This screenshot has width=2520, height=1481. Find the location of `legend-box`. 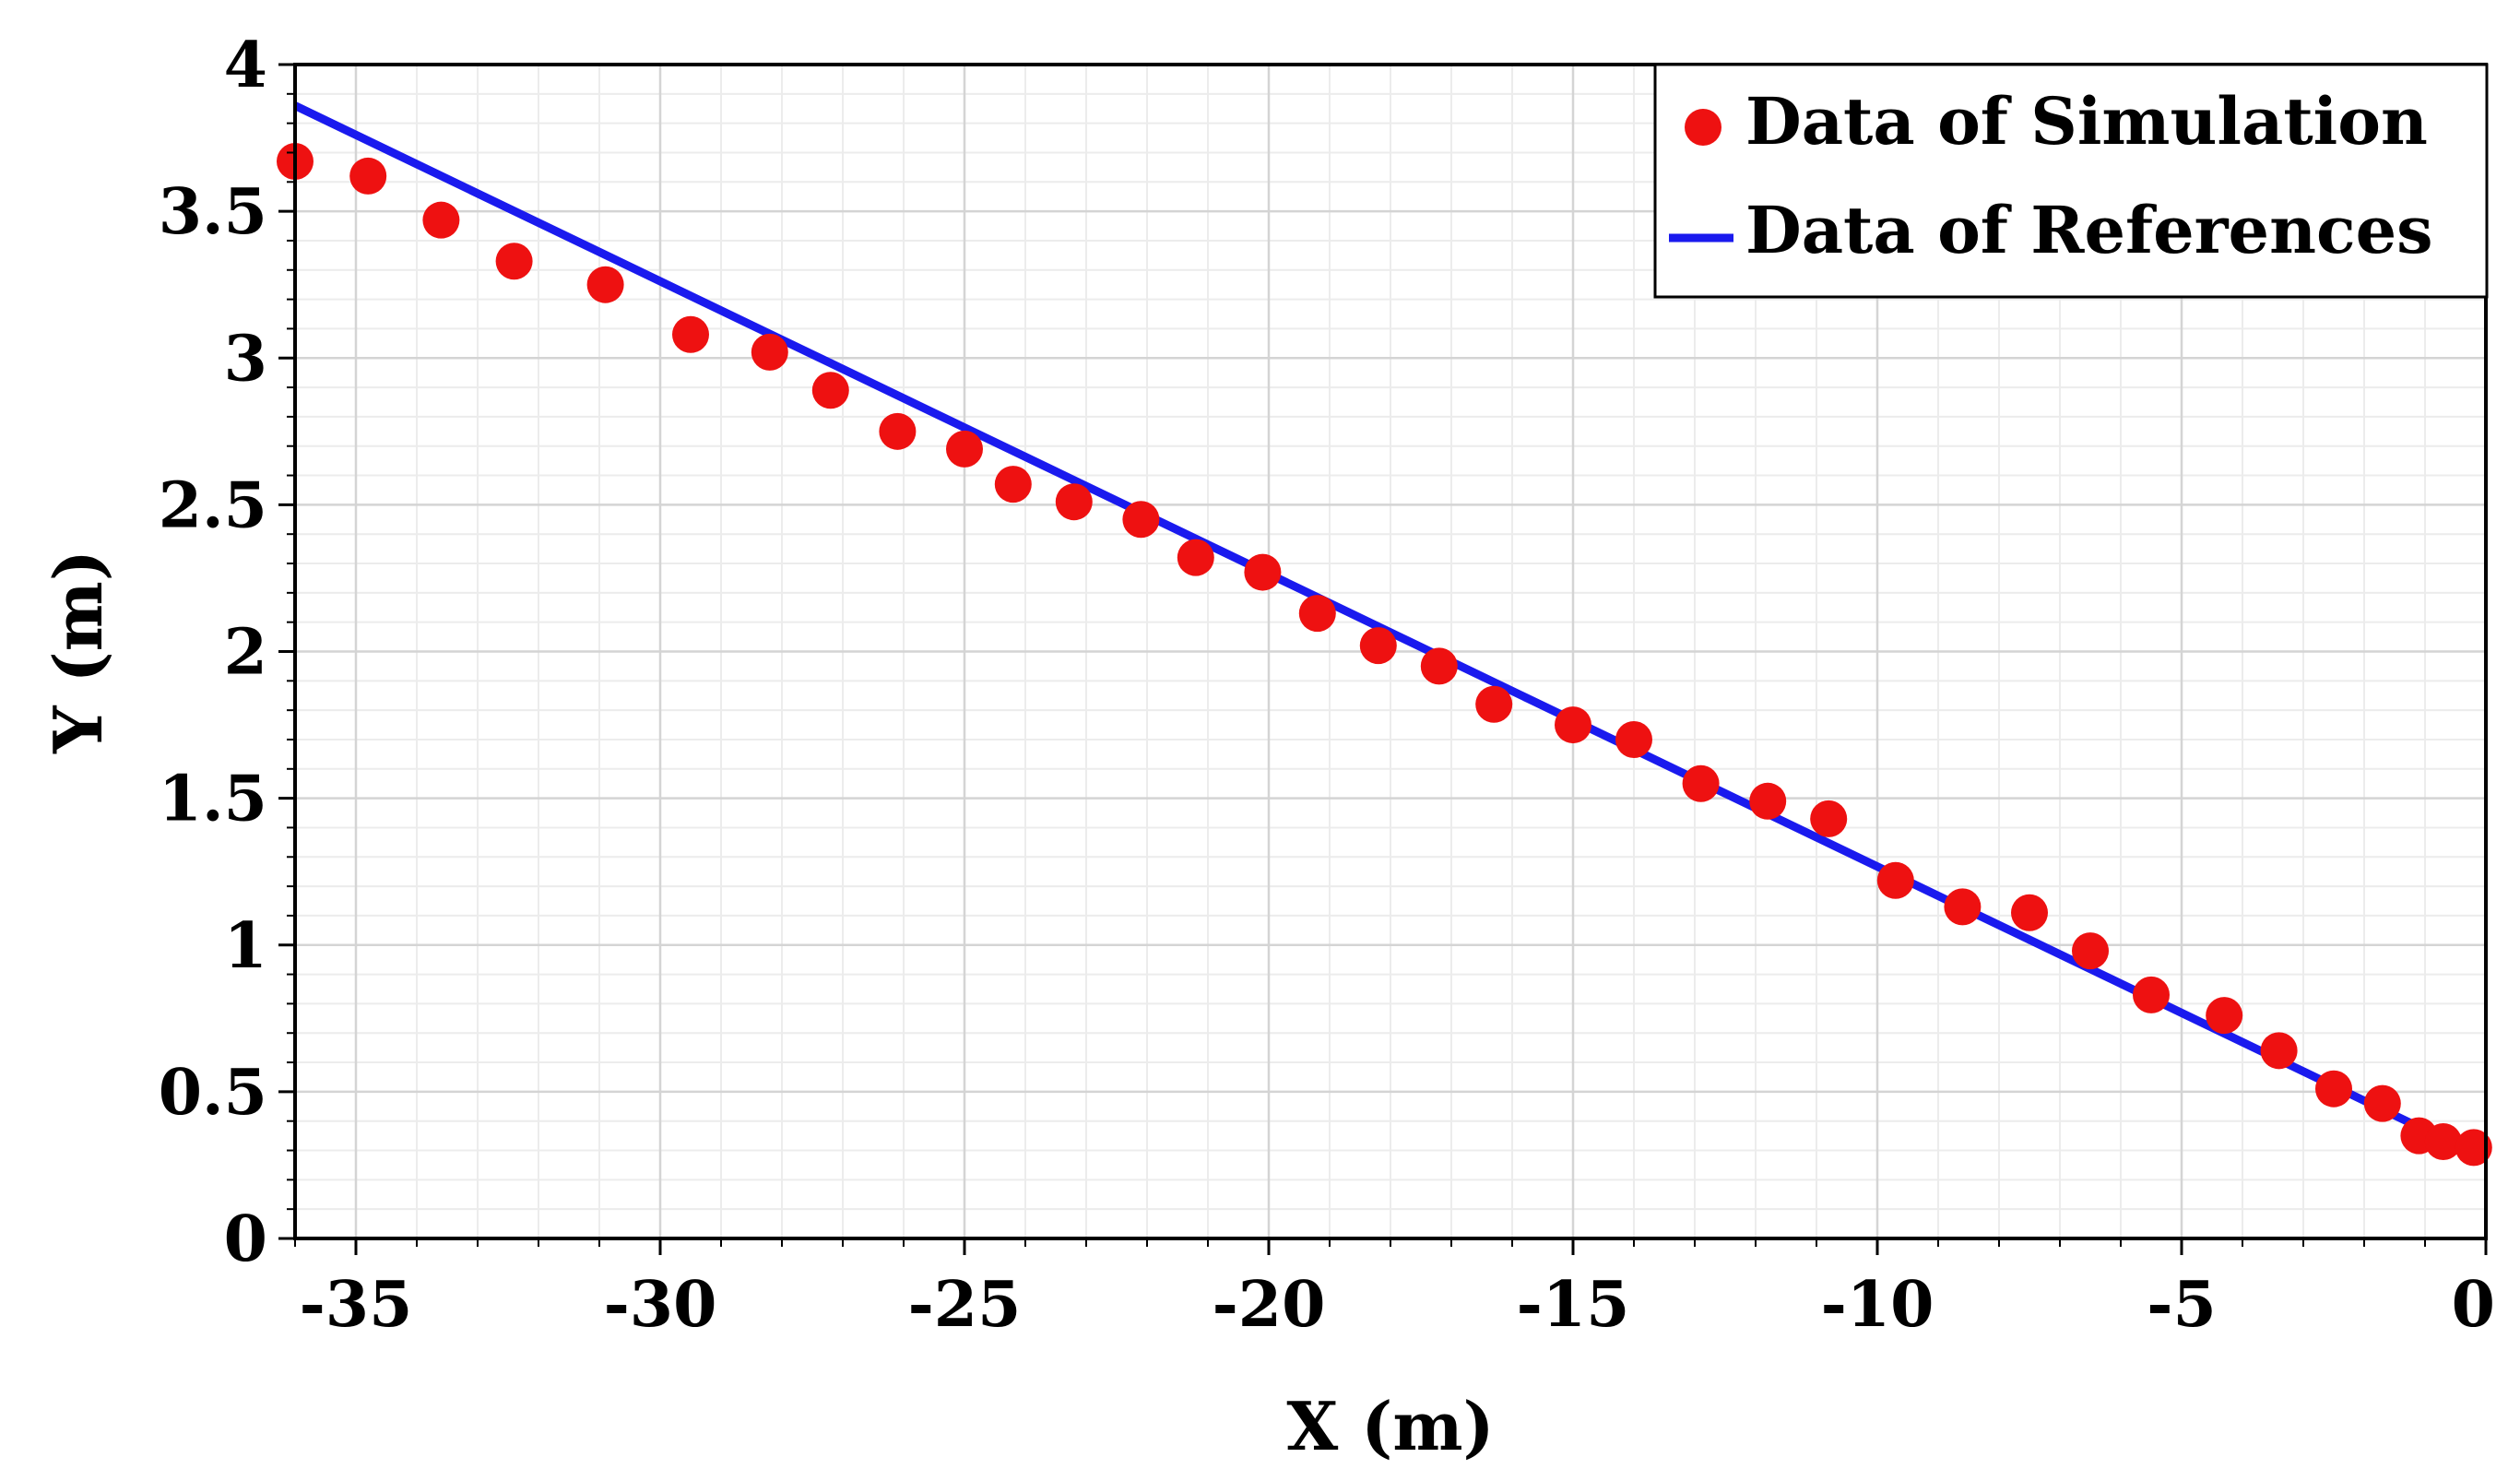

legend-box is located at coordinates (2071, 181).